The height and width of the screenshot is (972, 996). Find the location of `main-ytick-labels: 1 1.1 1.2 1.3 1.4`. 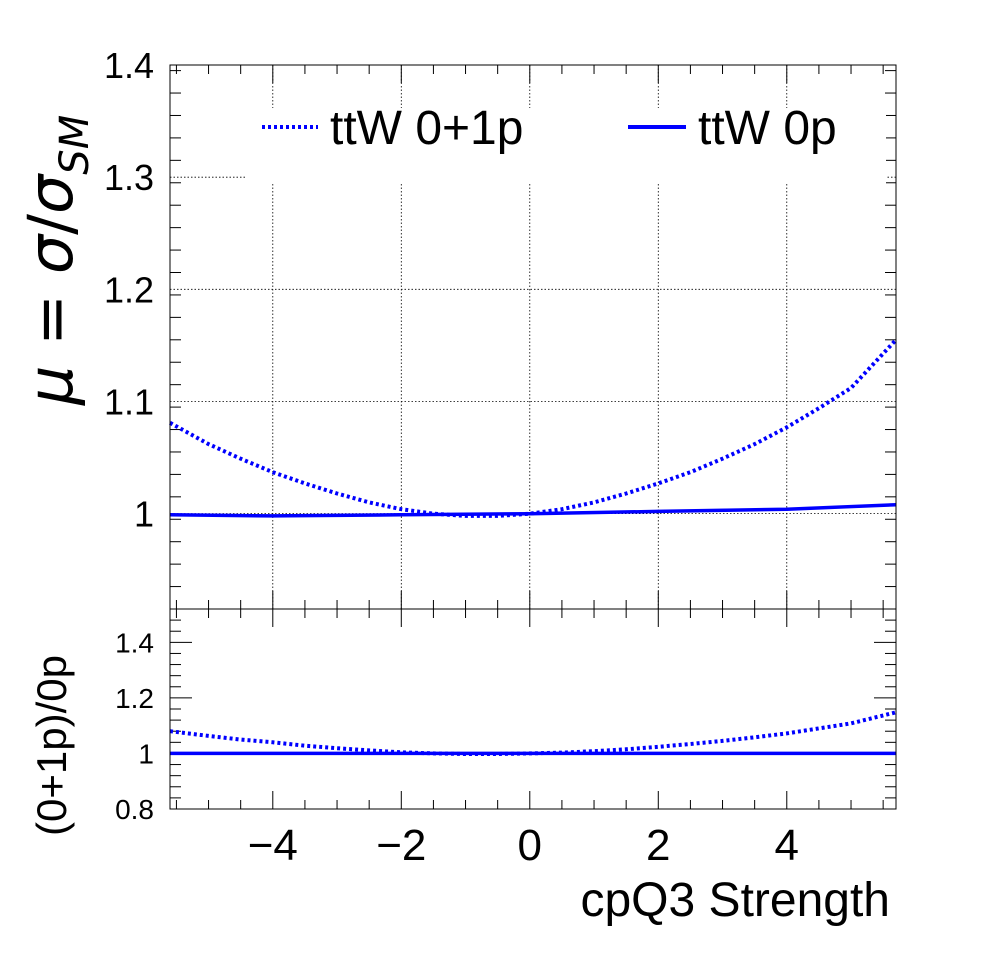

main-ytick-labels: 1 1.1 1.2 1.3 1.4 is located at coordinates (129, 290).